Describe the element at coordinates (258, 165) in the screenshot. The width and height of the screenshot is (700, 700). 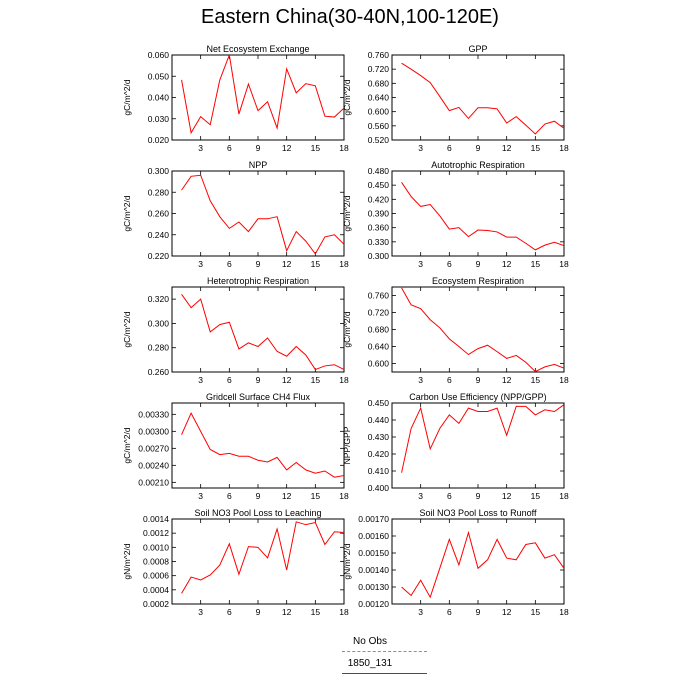
I see `chart-title: NPP` at that location.